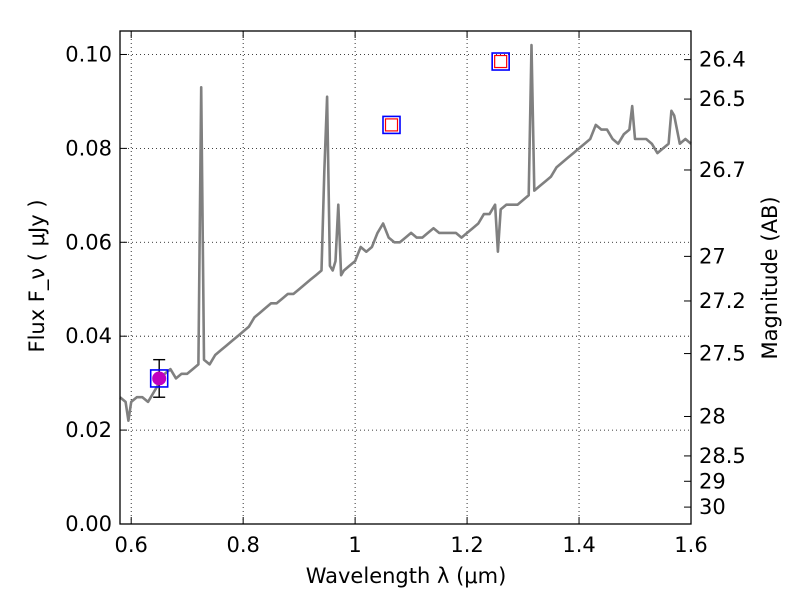 The height and width of the screenshot is (600, 800). What do you see at coordinates (712, 256) in the screenshot?
I see `right-tick-label: 27` at bounding box center [712, 256].